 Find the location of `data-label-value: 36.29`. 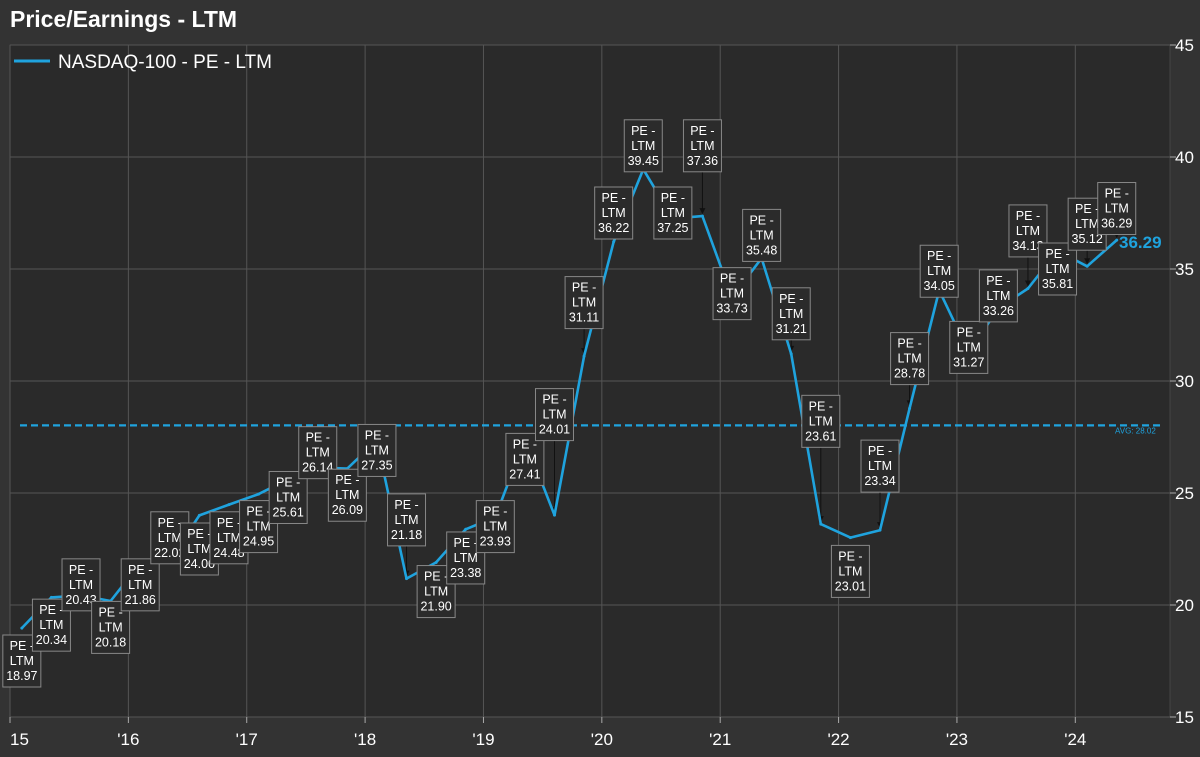

data-label-value: 36.29 is located at coordinates (1116, 224).